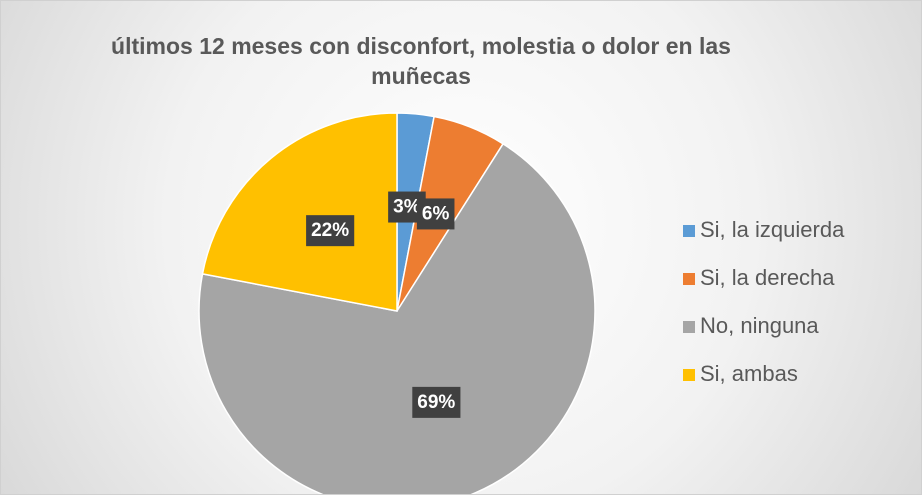 This screenshot has height=495, width=922. I want to click on data-label: 22%, so click(330, 231).